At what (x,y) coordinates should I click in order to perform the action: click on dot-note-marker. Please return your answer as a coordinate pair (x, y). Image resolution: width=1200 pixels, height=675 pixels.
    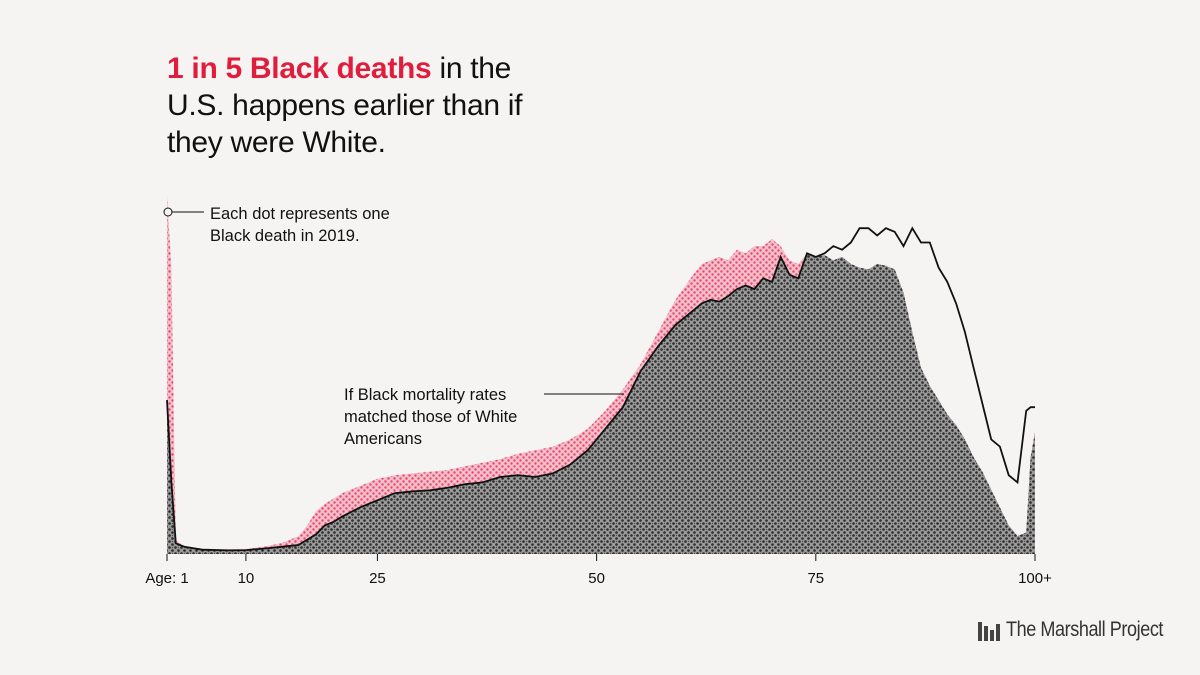
    Looking at the image, I should click on (168, 212).